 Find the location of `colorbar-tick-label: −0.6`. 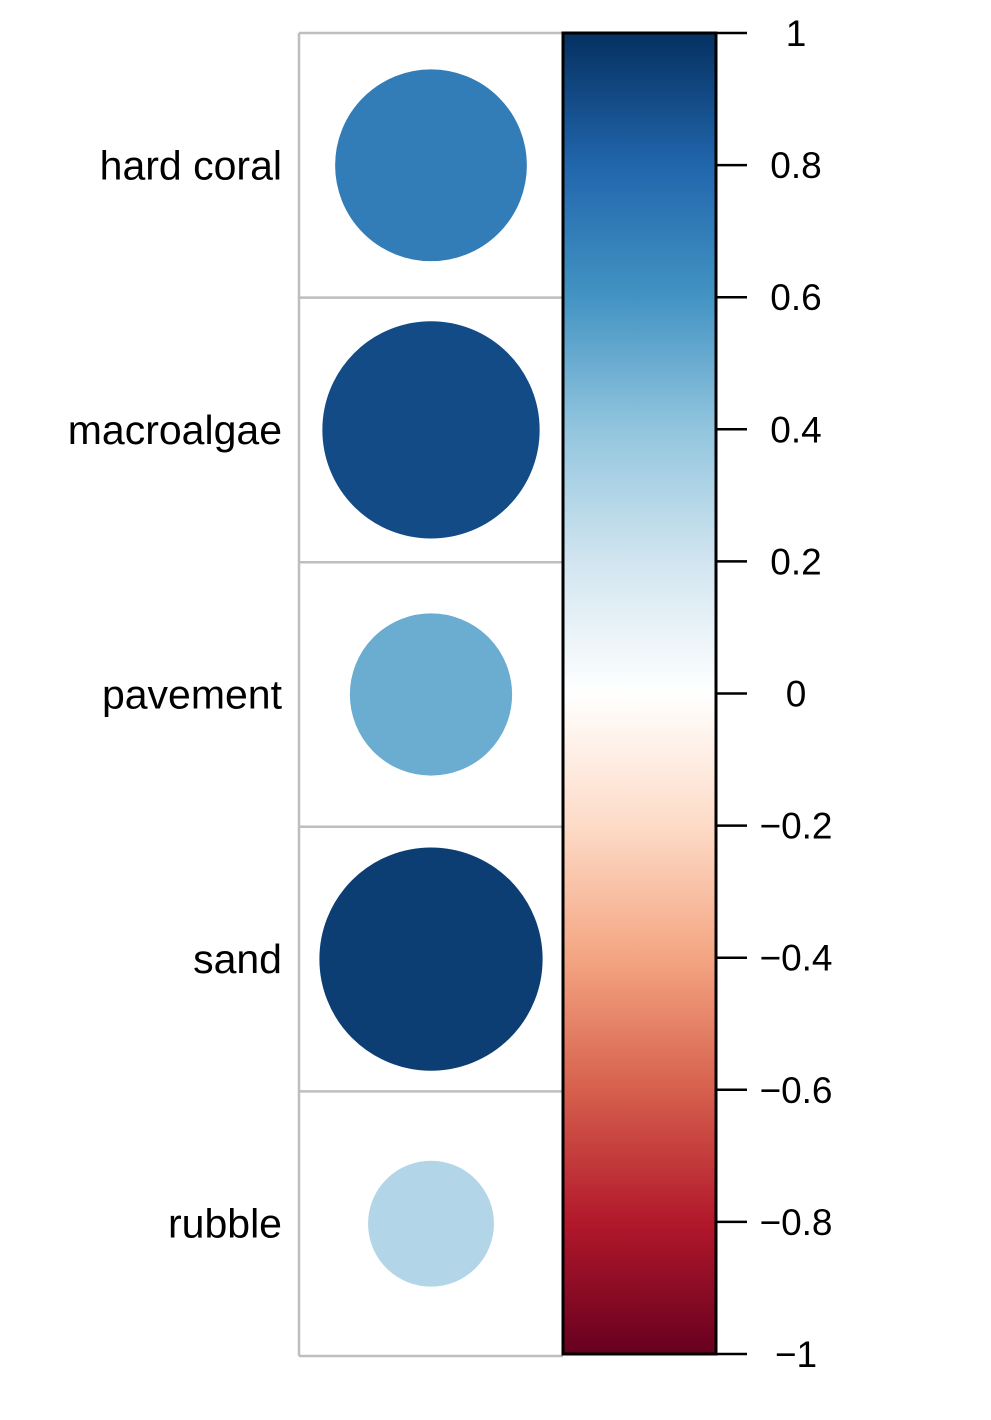

colorbar-tick-label: −0.6 is located at coordinates (795, 1090).